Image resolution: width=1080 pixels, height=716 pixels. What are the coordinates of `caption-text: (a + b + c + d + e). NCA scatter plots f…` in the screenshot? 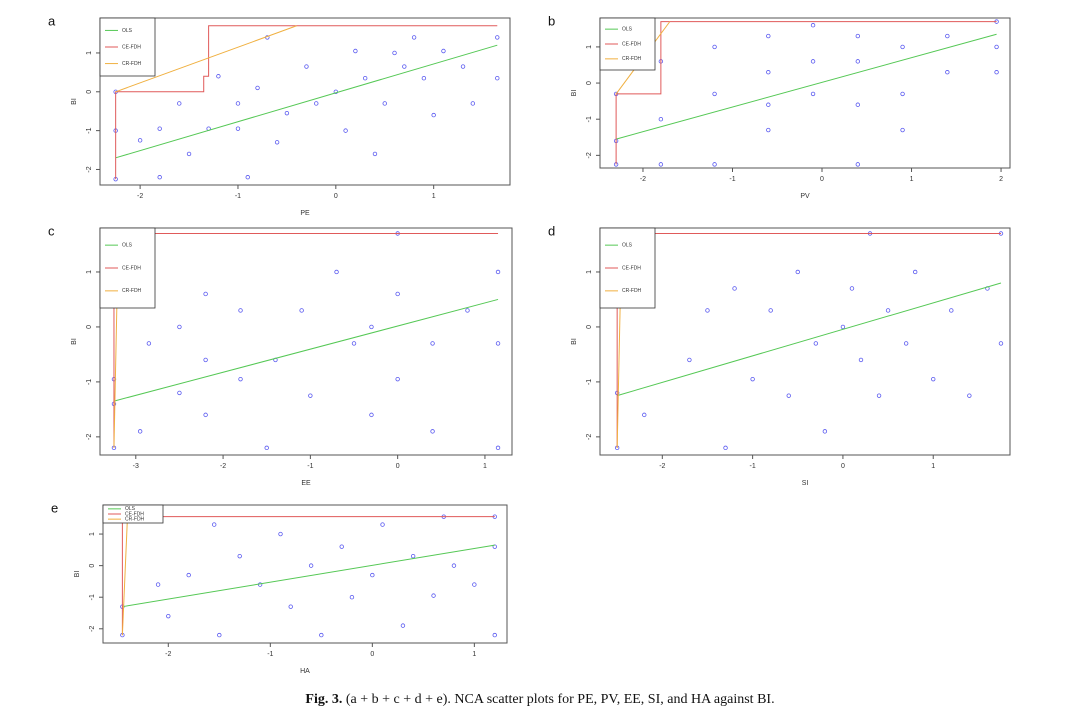 It's located at (560, 699).